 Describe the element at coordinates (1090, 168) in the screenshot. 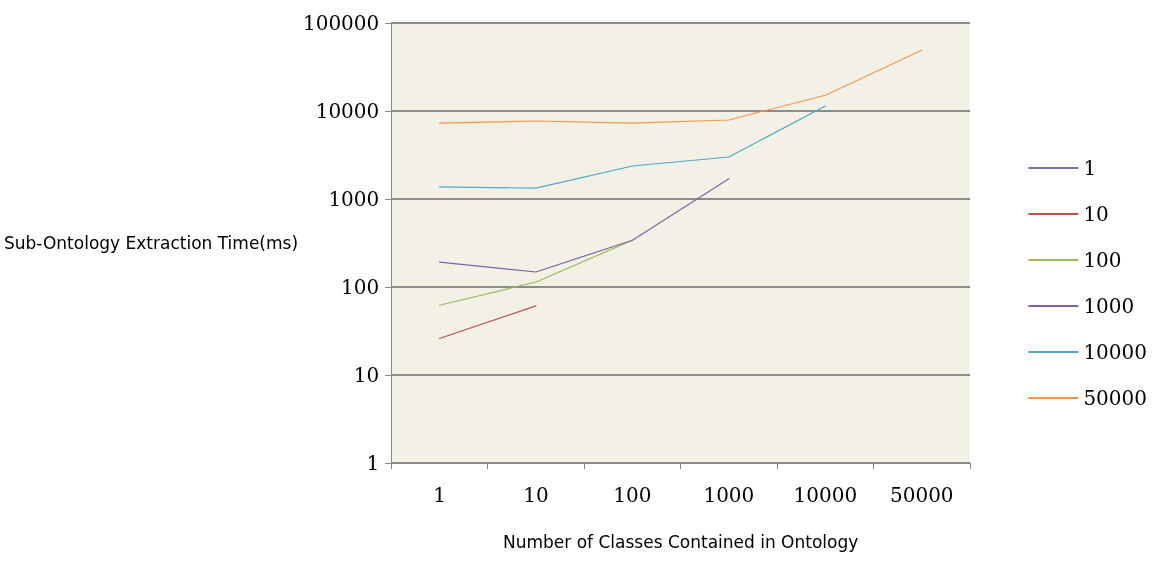

I see `legend-label: 1` at that location.